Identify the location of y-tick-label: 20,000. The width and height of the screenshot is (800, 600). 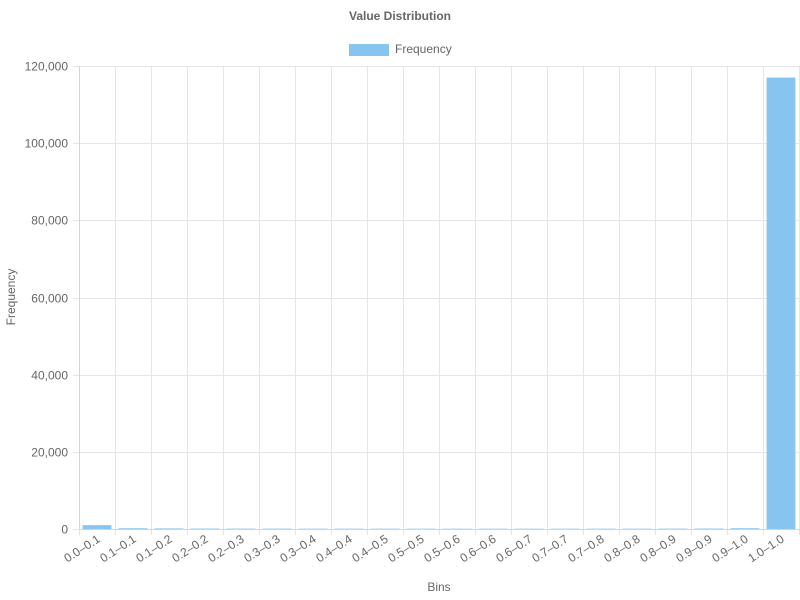
(49, 453).